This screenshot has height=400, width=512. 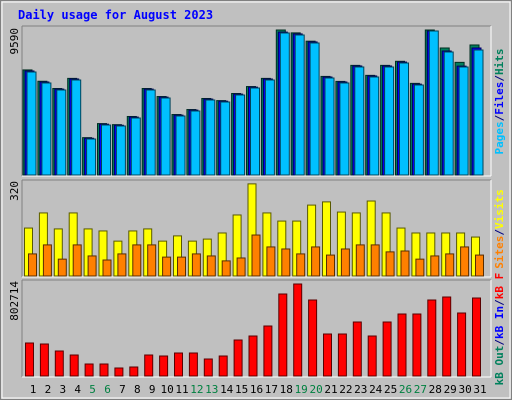 What do you see at coordinates (14, 191) in the screenshot?
I see `y-tick-label: 320` at bounding box center [14, 191].